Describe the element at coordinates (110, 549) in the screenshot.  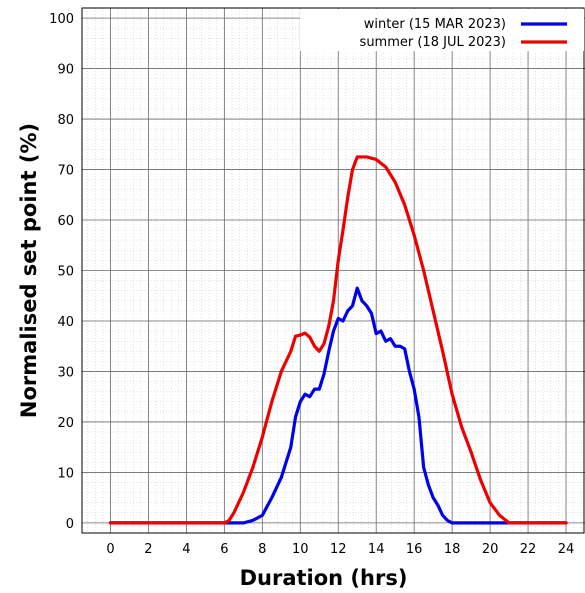
I see `x-tick-label: 0` at that location.